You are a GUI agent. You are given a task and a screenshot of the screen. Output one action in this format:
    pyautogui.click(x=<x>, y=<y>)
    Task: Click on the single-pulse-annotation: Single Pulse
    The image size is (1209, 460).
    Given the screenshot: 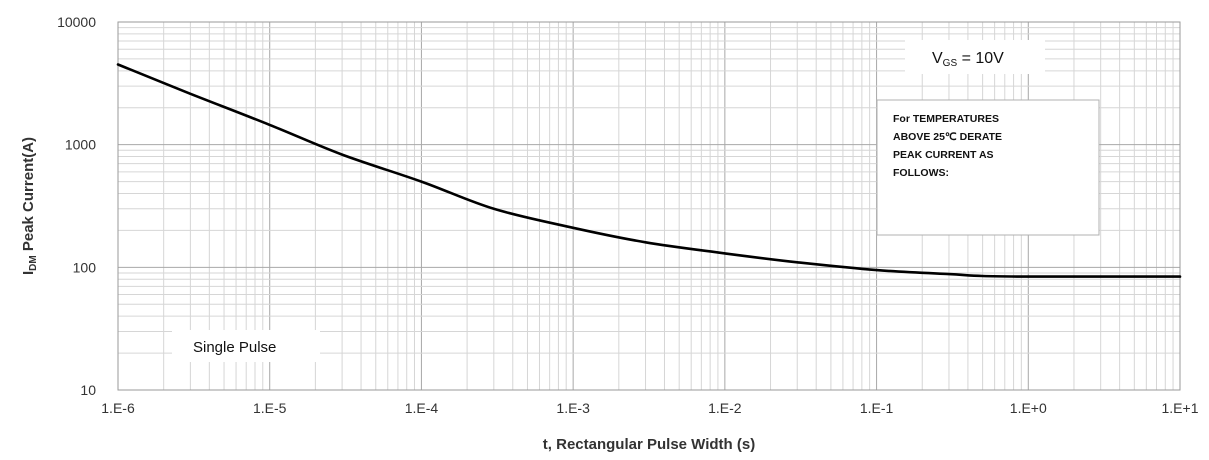 What is the action you would take?
    pyautogui.click(x=246, y=346)
    